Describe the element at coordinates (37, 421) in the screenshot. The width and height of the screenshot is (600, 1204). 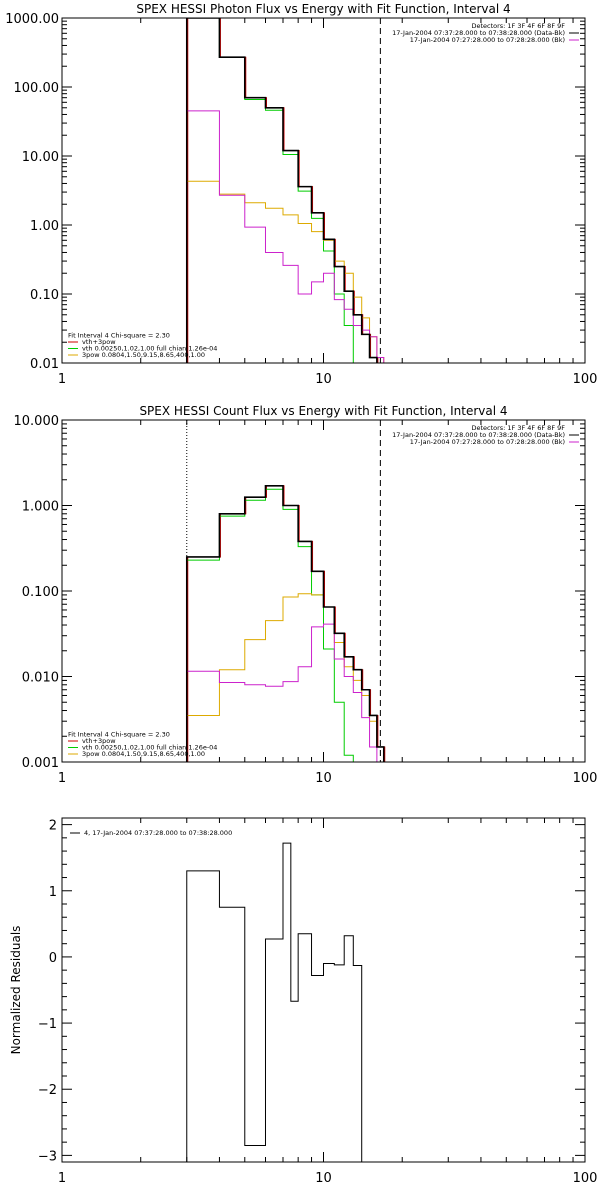
I see `y-tick-label: 10.000` at that location.